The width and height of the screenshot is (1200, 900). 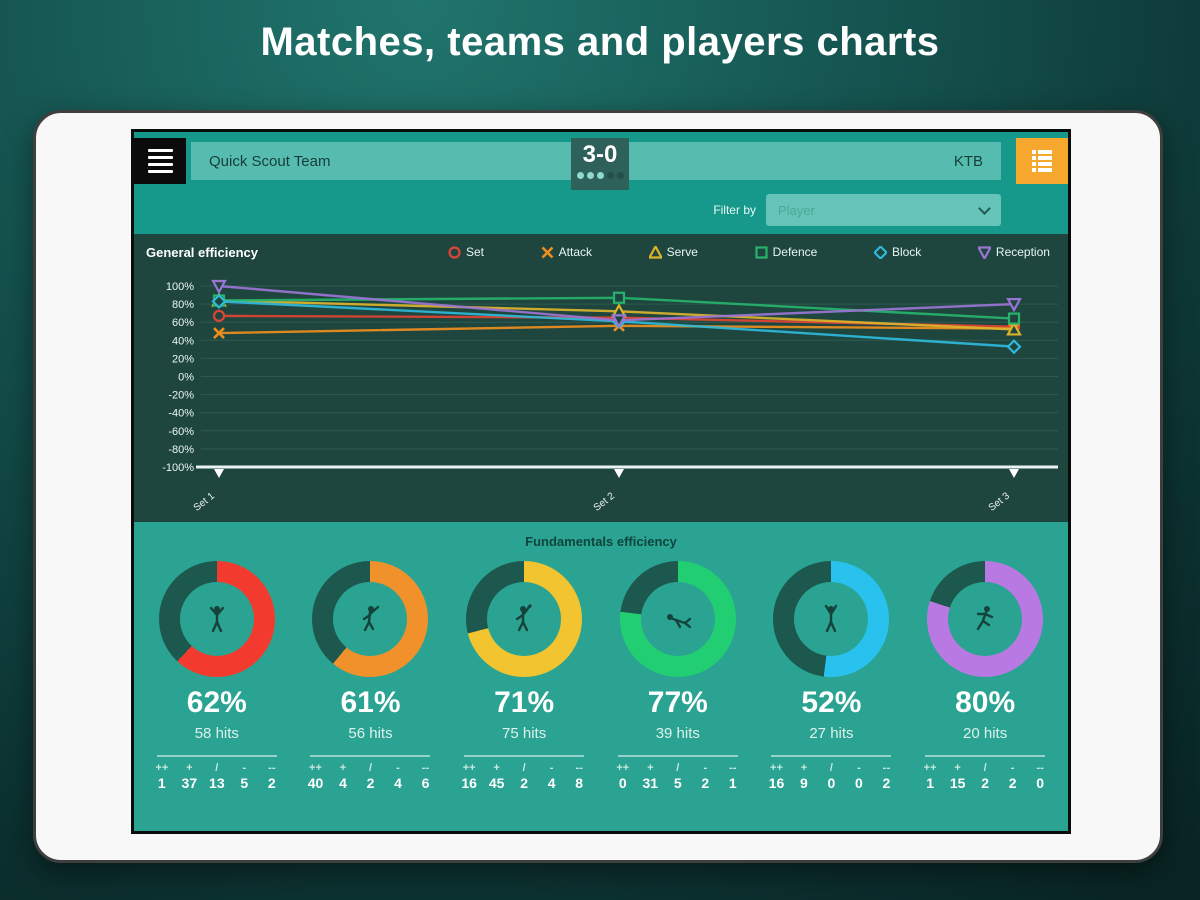 I want to click on square-marker-icon, so click(x=761, y=252).